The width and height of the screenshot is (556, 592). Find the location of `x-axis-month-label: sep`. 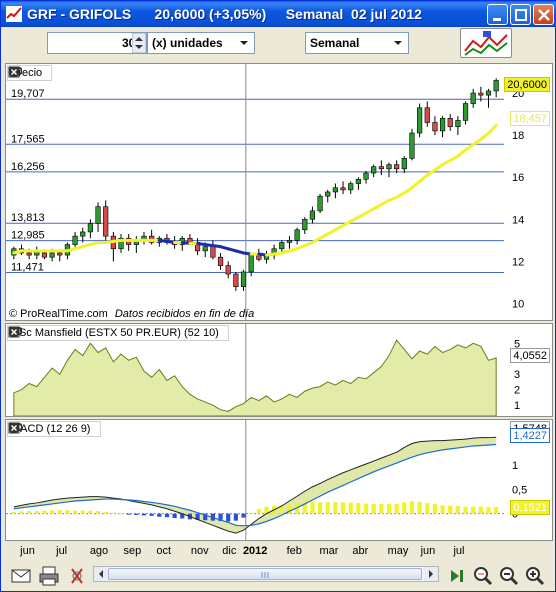

x-axis-month-label: sep is located at coordinates (132, 551).